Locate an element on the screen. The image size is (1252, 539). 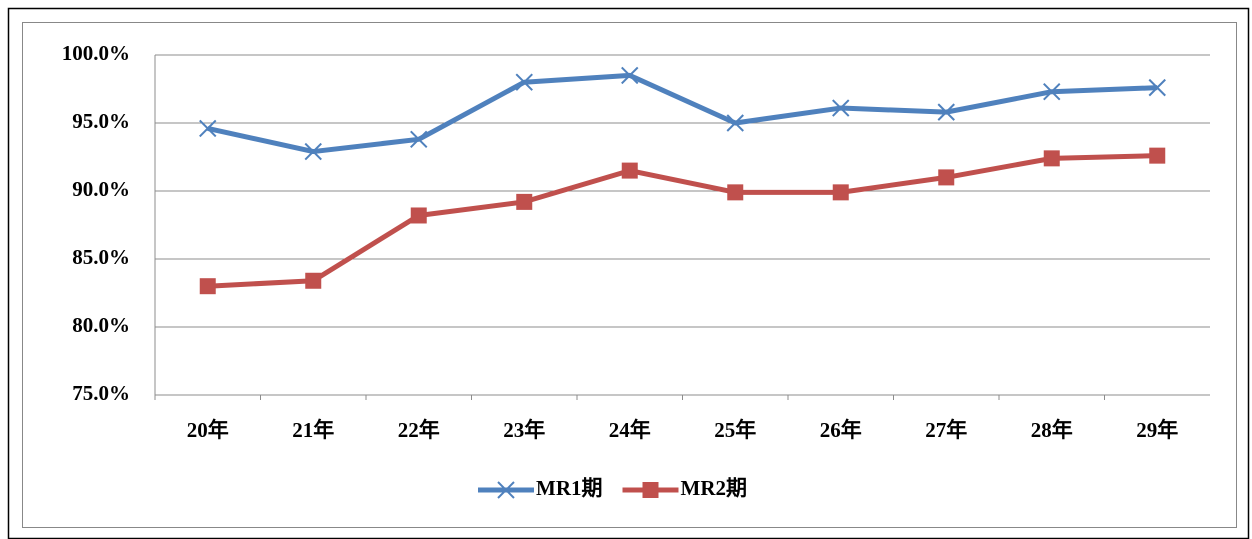
x-tick-label: 25年 is located at coordinates (735, 430).